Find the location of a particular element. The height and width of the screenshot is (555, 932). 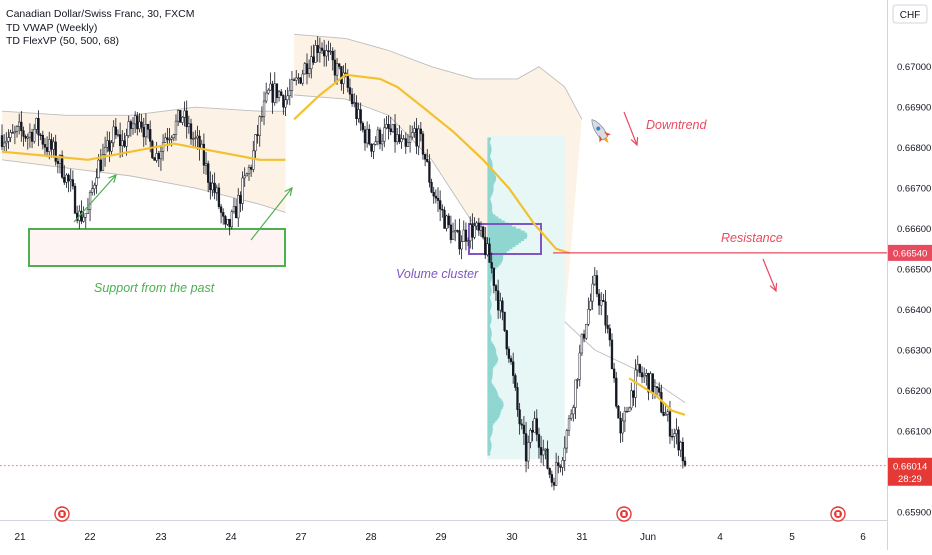

currency-box is located at coordinates (910, 14).